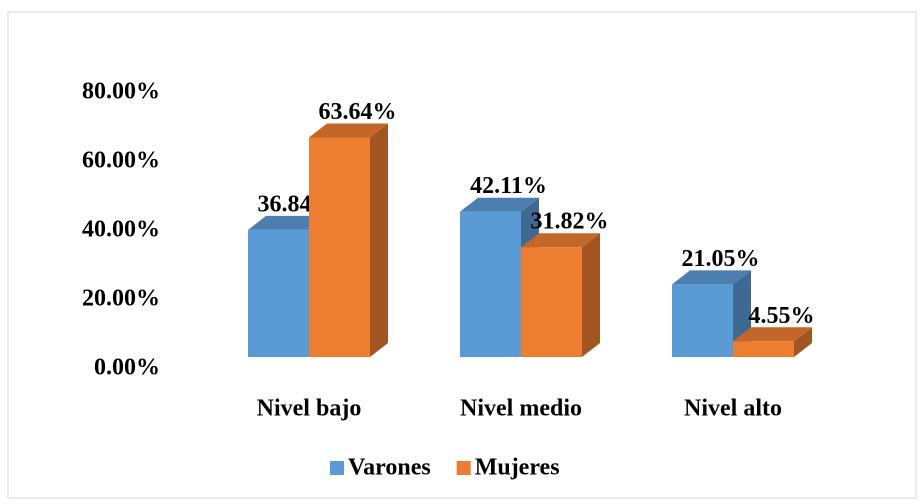 This screenshot has height=504, width=924. What do you see at coordinates (121, 161) in the screenshot?
I see `y-tick-label: 60.00%` at bounding box center [121, 161].